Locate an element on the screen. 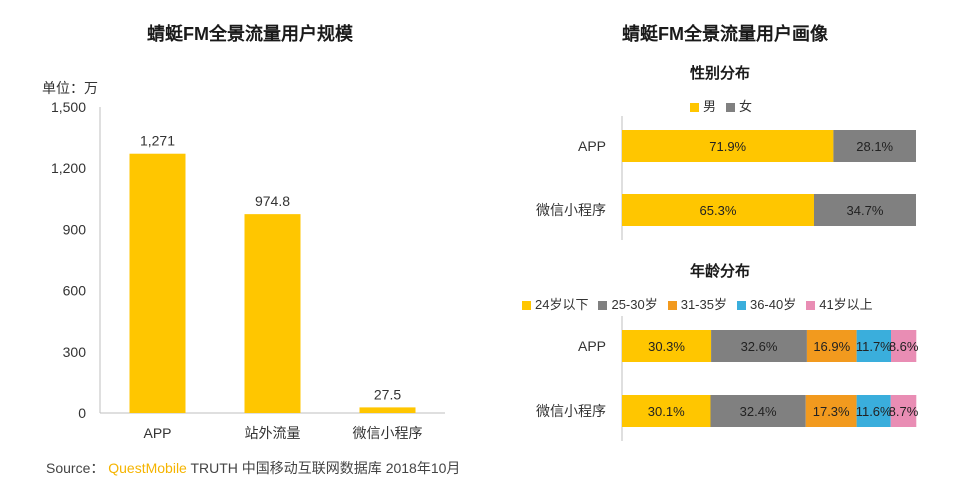  y-tick-label: 300 is located at coordinates (75, 352).